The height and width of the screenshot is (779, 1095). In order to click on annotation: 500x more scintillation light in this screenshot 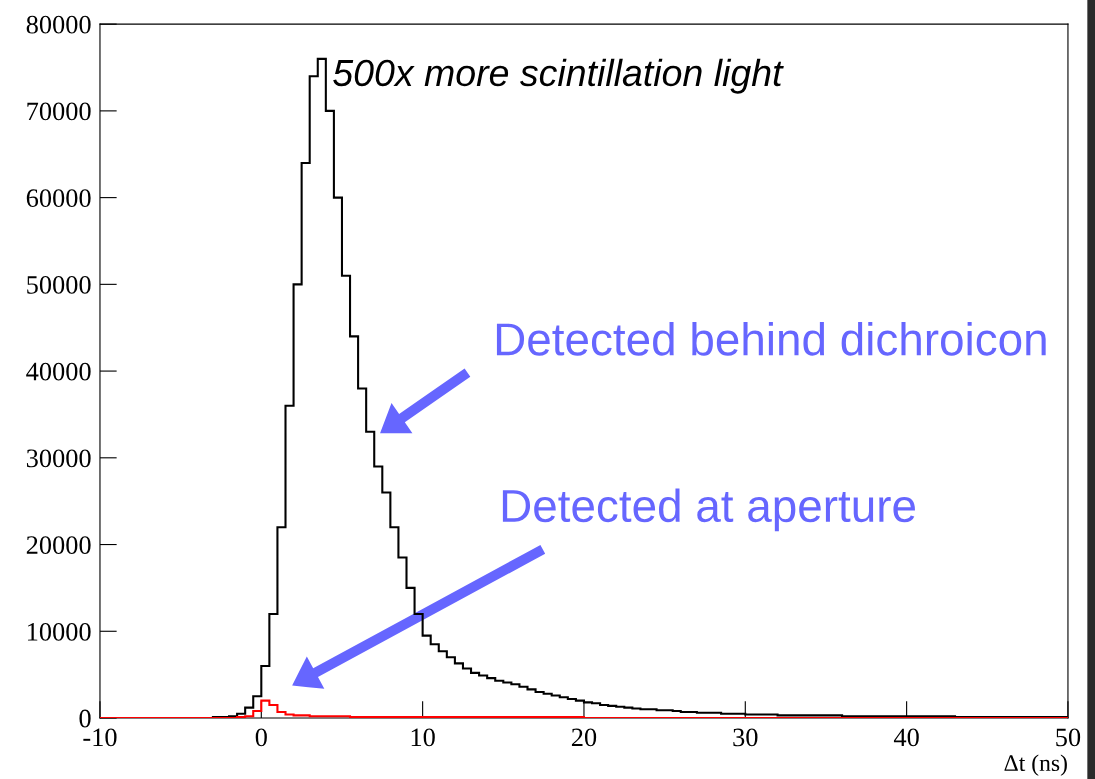, I will do `click(558, 76)`.